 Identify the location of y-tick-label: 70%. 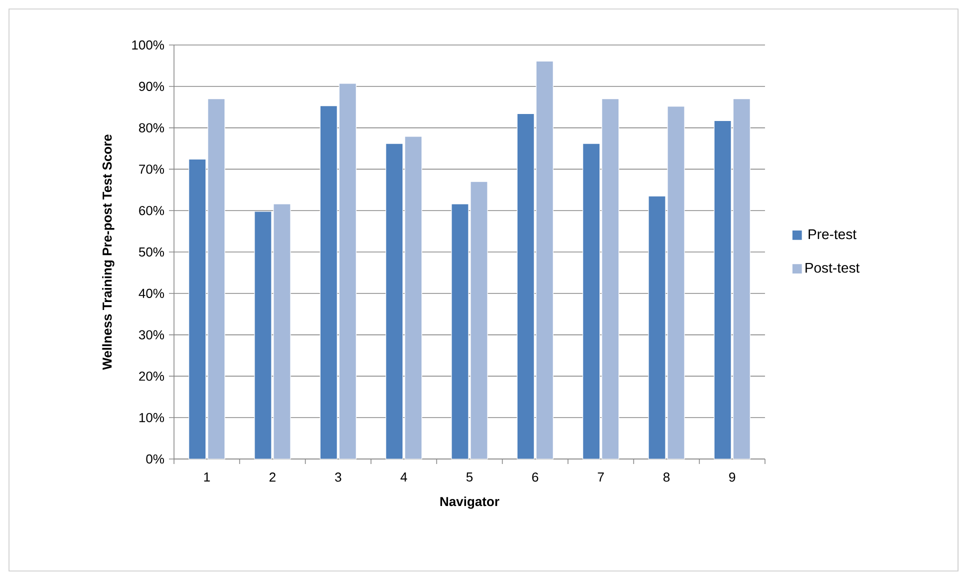
(151, 169).